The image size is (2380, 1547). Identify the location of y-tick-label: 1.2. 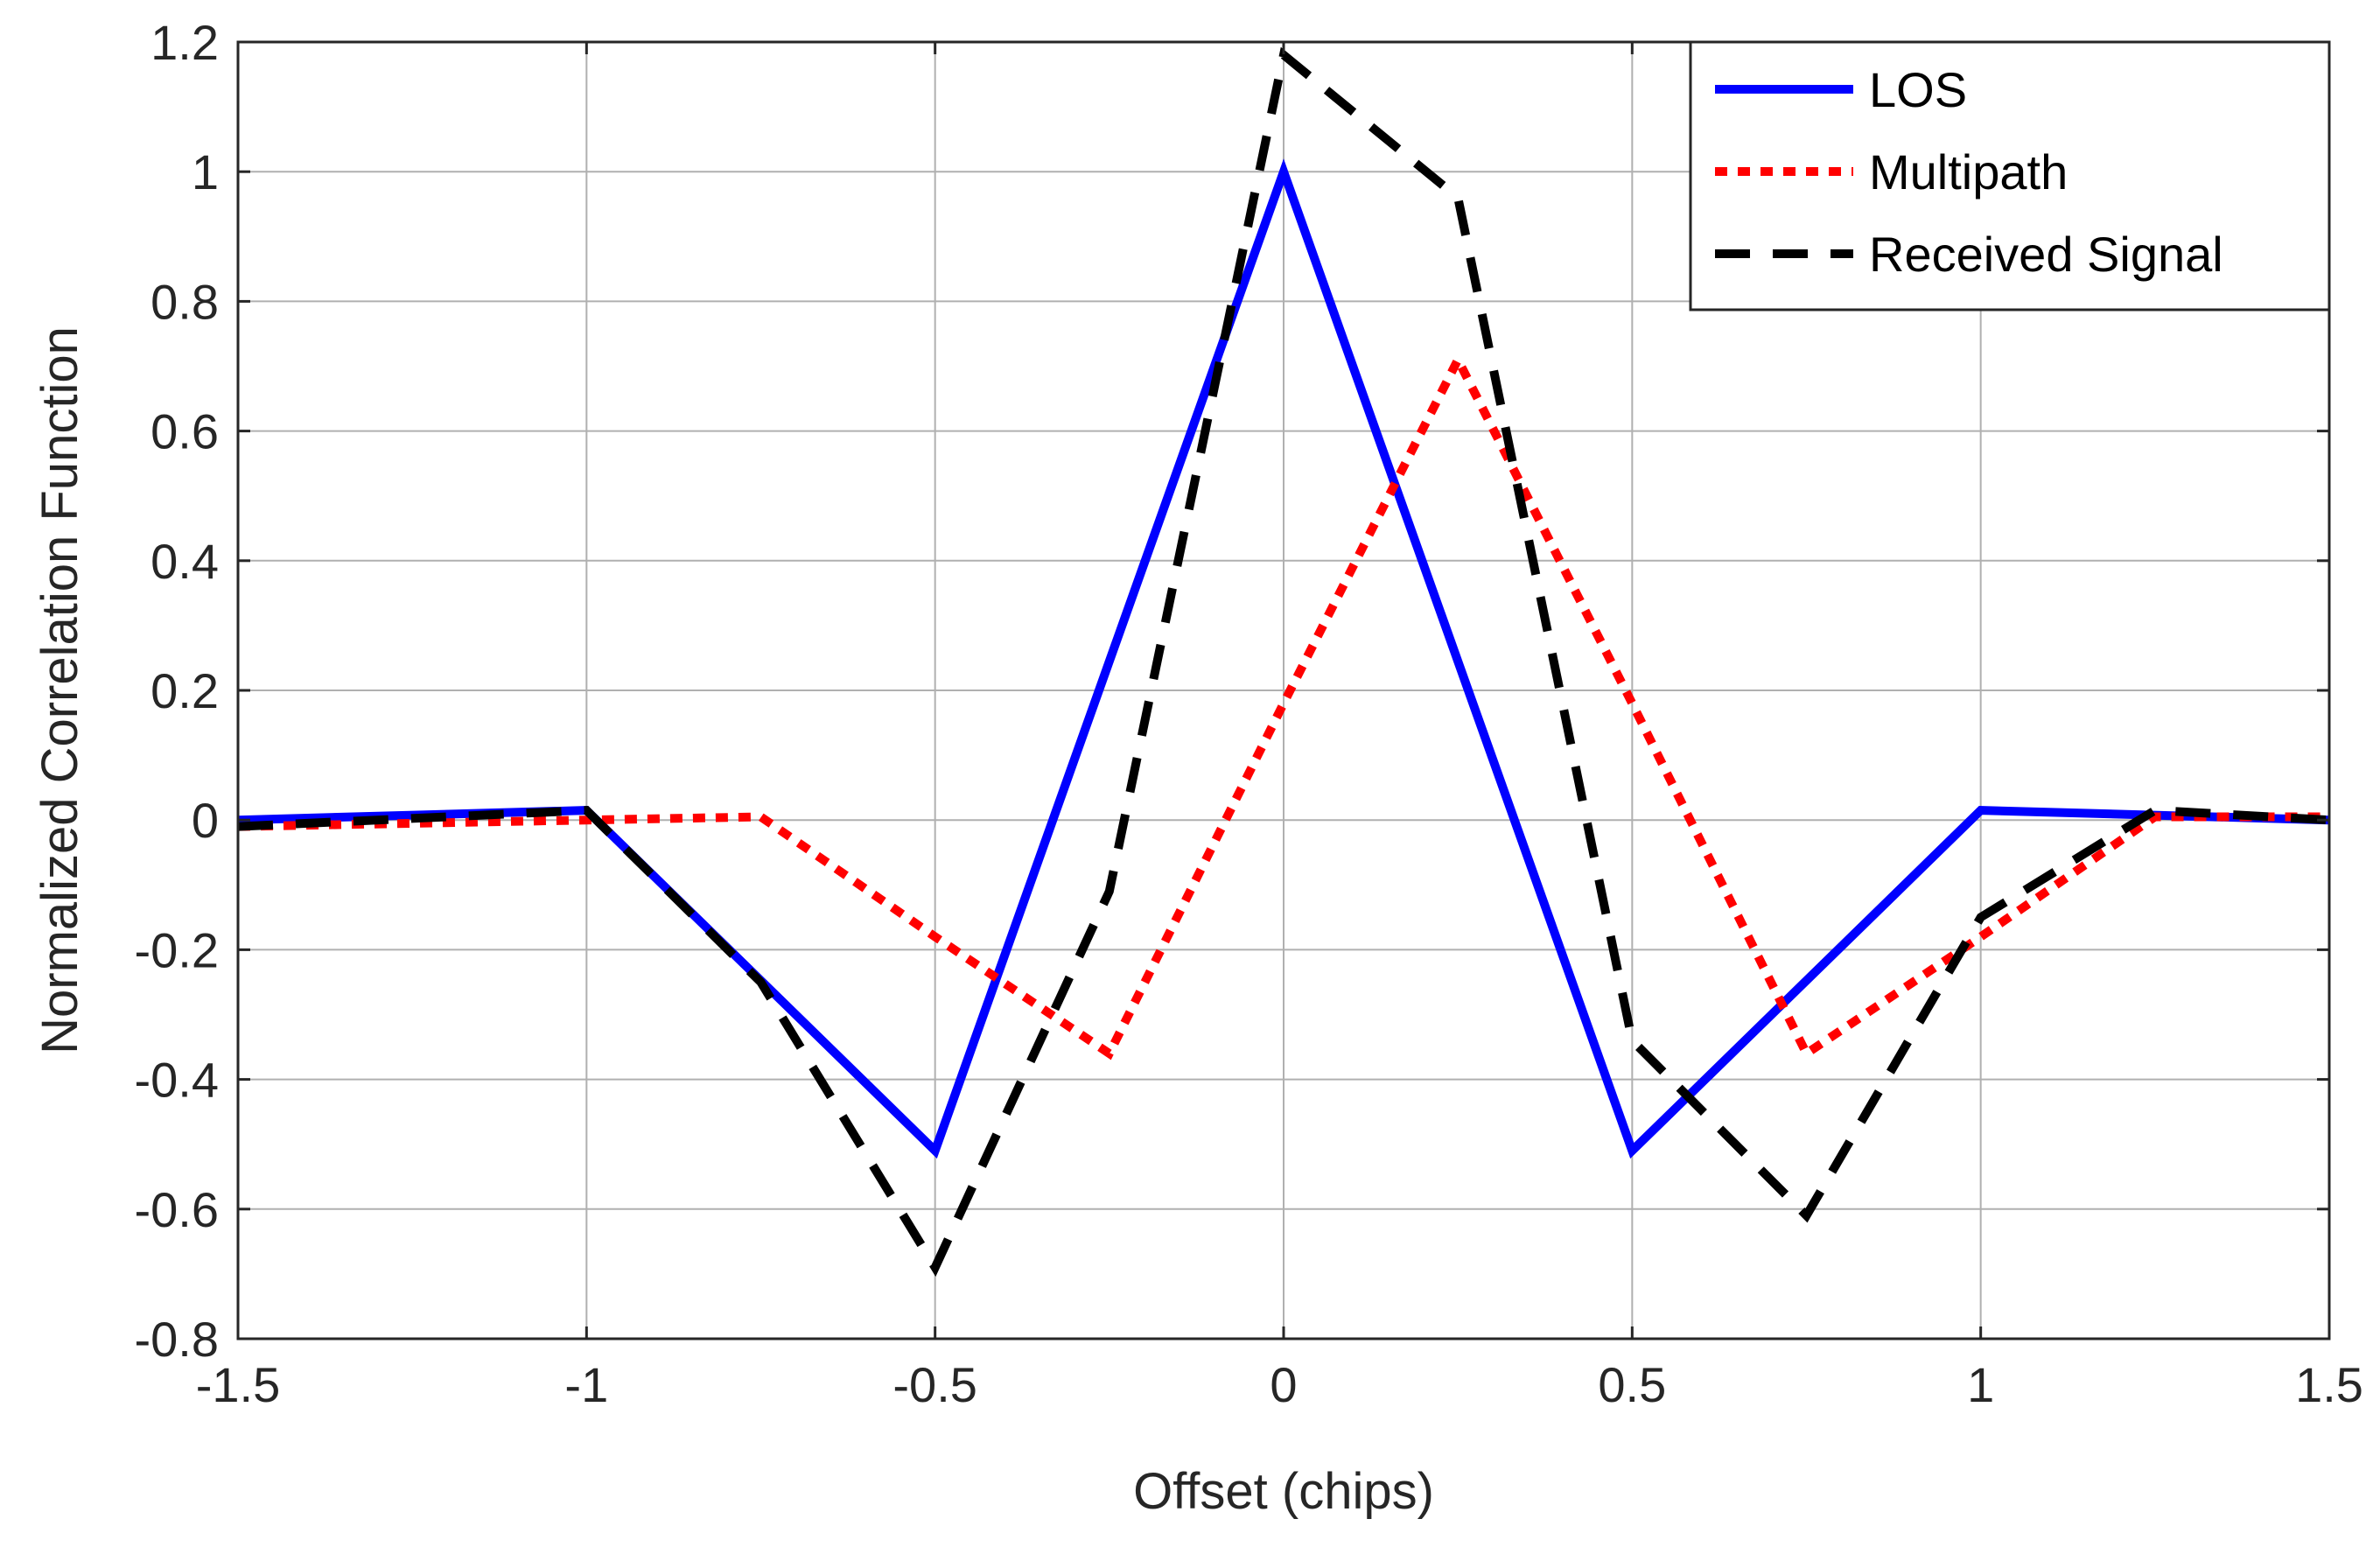
(184, 42).